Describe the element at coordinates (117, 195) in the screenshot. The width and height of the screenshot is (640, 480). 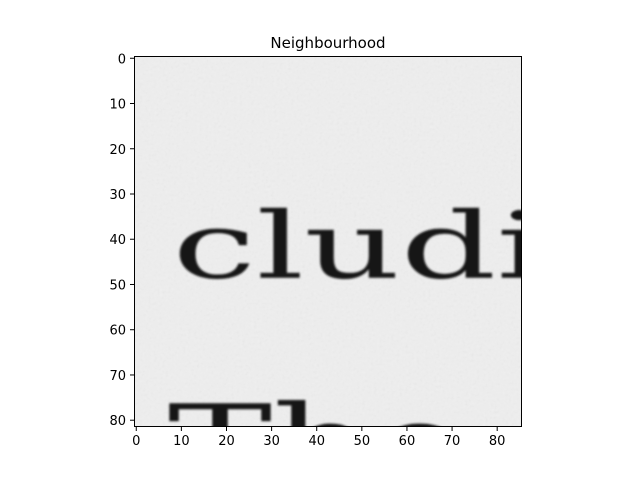
I see `y-tick-label: 30` at that location.